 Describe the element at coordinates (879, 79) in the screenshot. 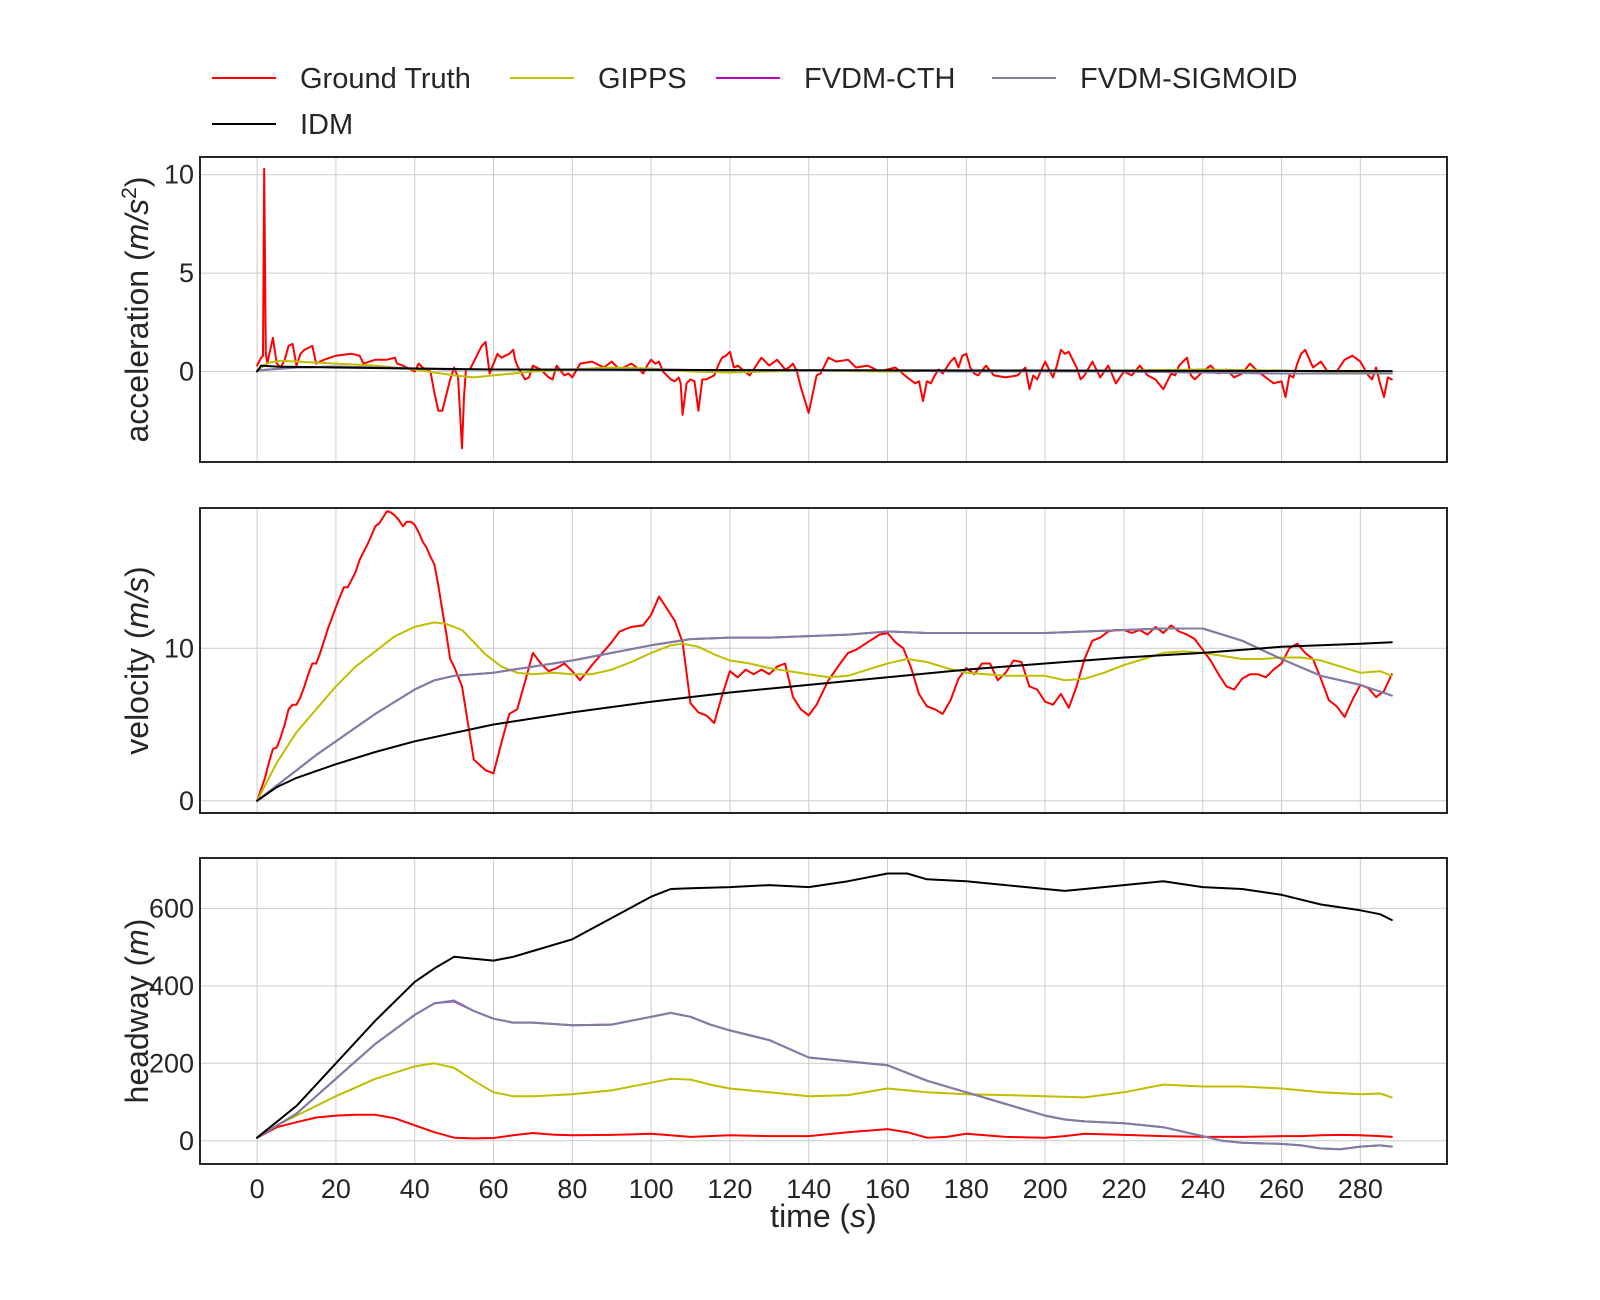

I see `legend-label: FVDM-CTH` at that location.